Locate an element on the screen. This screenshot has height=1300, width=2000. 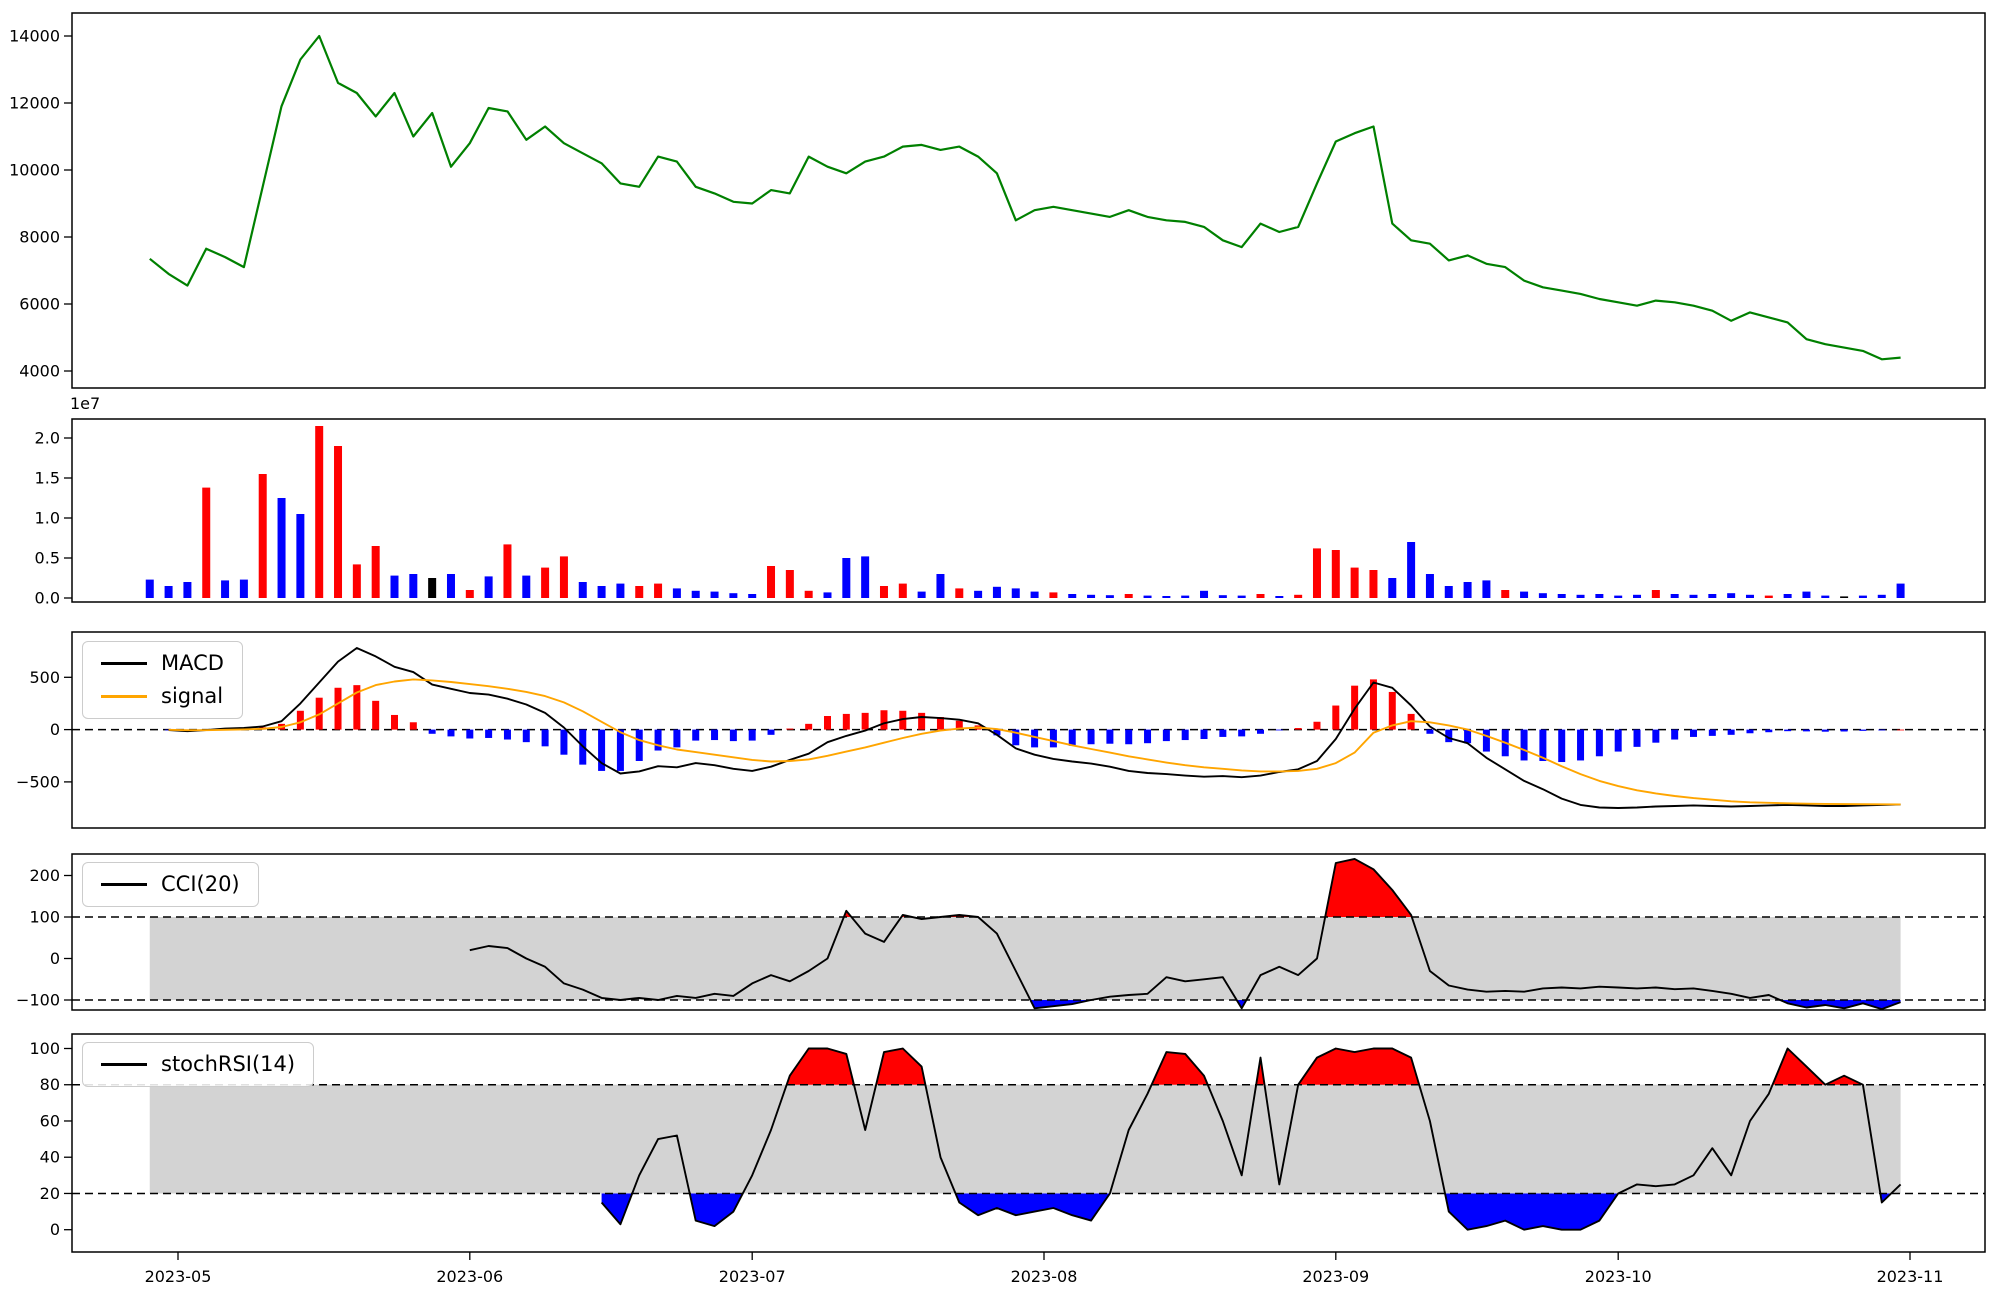
svg-text: 0.5 is located at coordinates (47, 558).